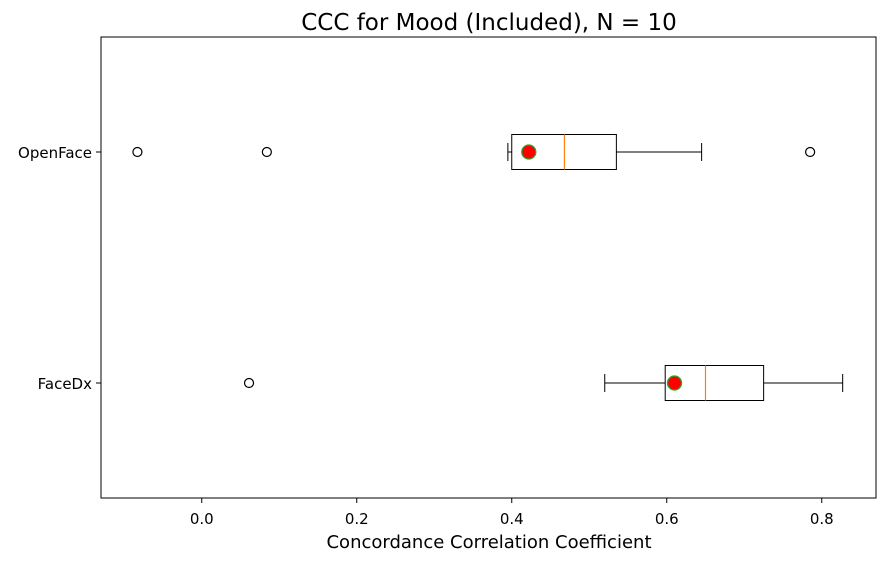 This screenshot has width=886, height=561. What do you see at coordinates (489, 23) in the screenshot?
I see `chart-title: CCC for Mood (Included), N = 10` at bounding box center [489, 23].